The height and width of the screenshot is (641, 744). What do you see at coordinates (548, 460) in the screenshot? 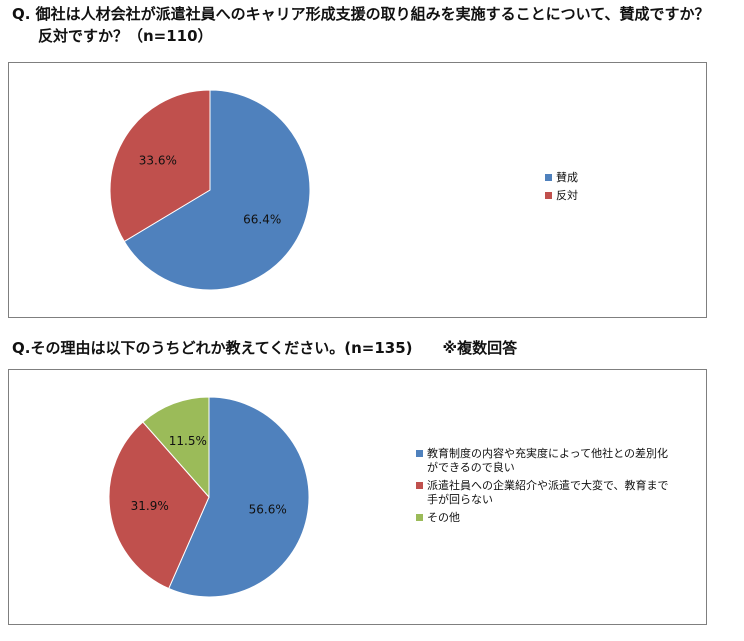
I see `pie-2-legend-label-1: 教育制度の内容や充実度によって他社との差別化 ができるので良い` at bounding box center [548, 460].